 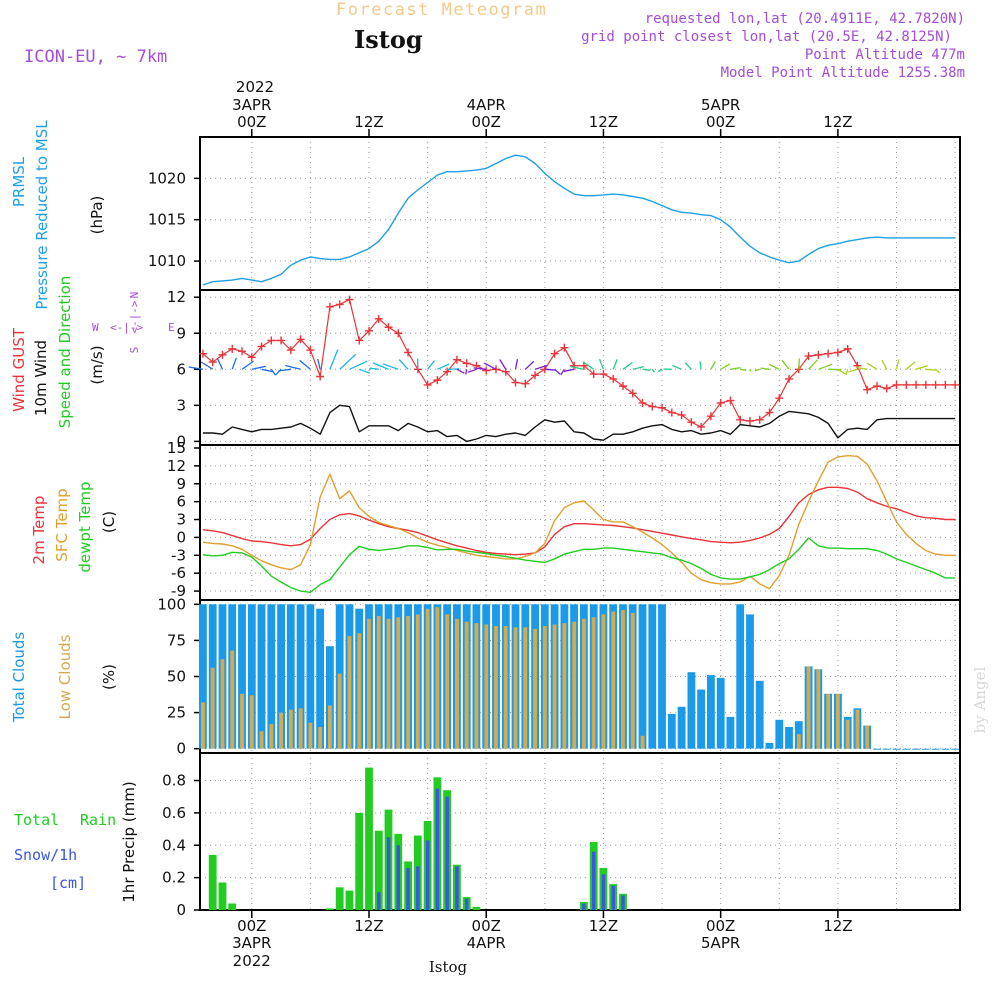 What do you see at coordinates (167, 261) in the screenshot?
I see `y-tick-label: 1010` at bounding box center [167, 261].